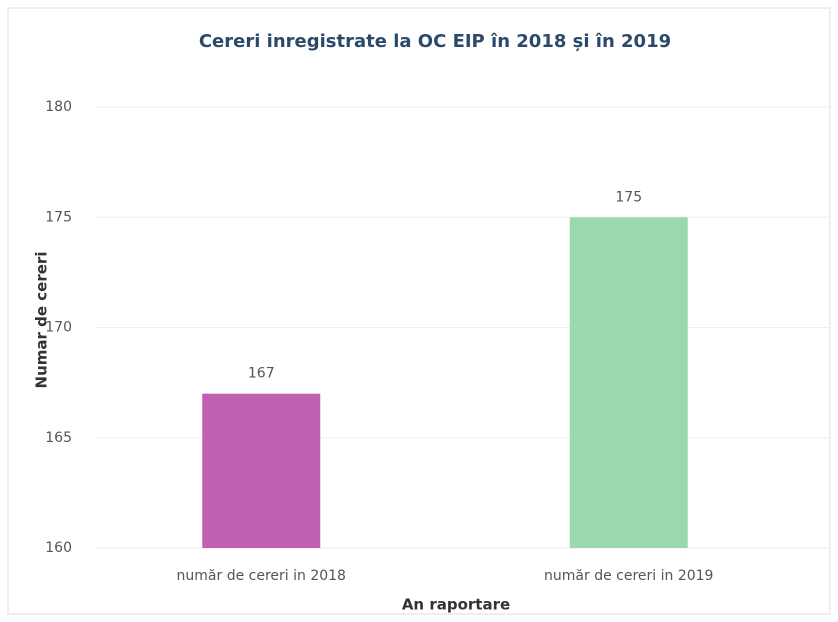  Describe the element at coordinates (58, 217) in the screenshot. I see `y-tick-label: 175` at that location.